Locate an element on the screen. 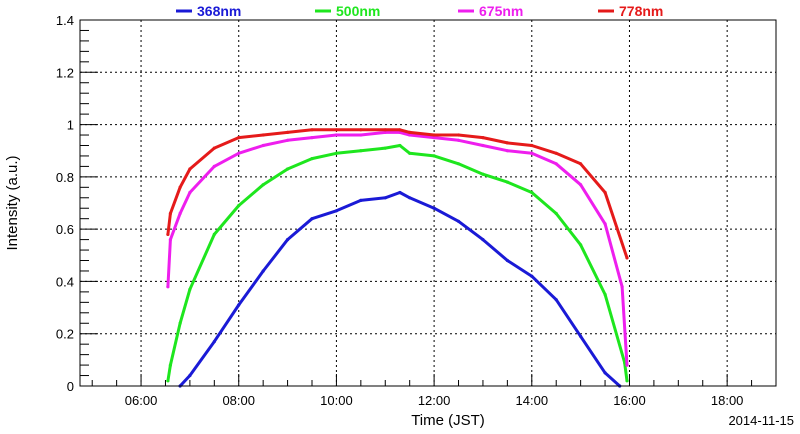  legend-label-368nm: 368nm is located at coordinates (219, 11).